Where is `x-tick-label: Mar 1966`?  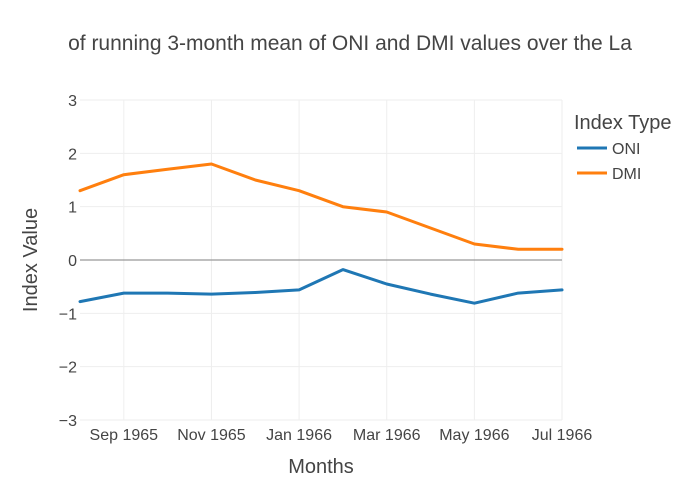
x-tick-label: Mar 1966 is located at coordinates (387, 435).